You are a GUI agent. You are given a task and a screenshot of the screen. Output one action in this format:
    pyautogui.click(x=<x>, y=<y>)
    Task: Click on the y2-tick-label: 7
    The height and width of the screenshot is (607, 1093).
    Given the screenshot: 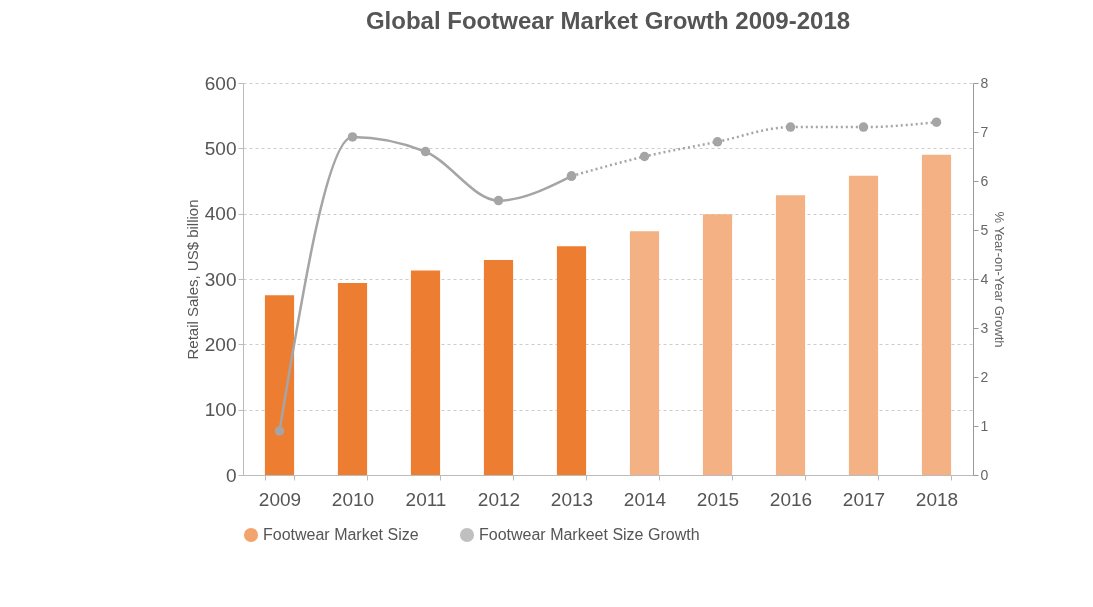 What is the action you would take?
    pyautogui.click(x=984, y=131)
    